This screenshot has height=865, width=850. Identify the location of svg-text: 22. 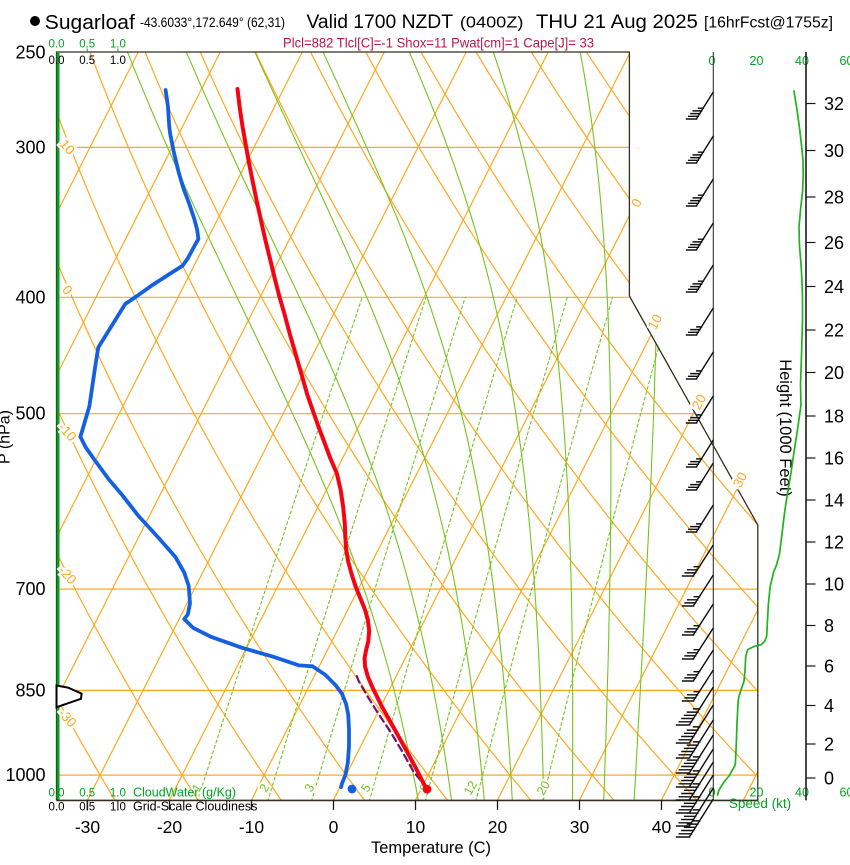
(834, 331).